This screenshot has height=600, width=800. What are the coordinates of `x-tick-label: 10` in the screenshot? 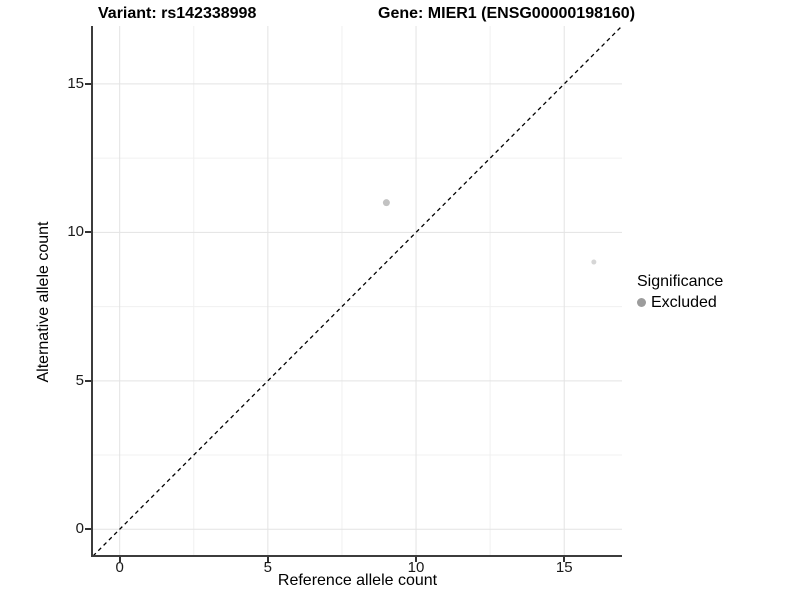 It's located at (416, 567).